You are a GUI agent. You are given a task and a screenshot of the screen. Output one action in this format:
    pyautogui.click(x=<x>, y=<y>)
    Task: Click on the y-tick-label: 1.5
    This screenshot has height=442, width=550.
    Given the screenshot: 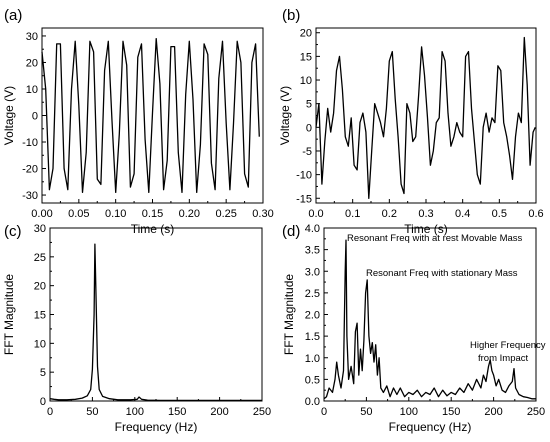 What is the action you would take?
    pyautogui.click(x=312, y=337)
    